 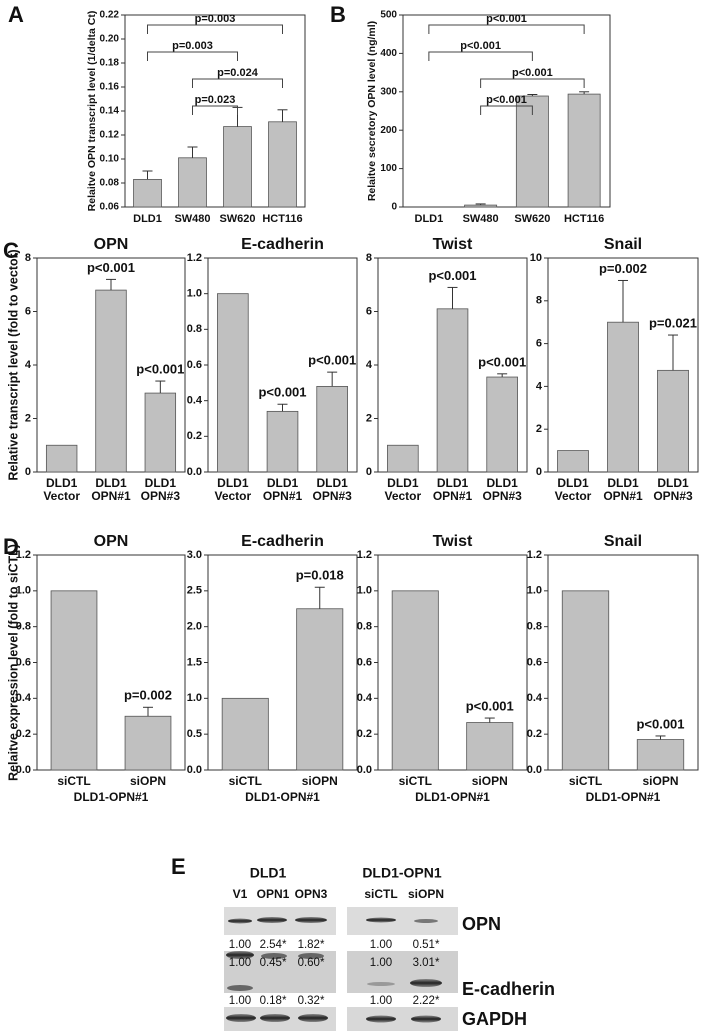 What do you see at coordinates (388, 53) in the screenshot?
I see `y-tick-label: 400` at bounding box center [388, 53].